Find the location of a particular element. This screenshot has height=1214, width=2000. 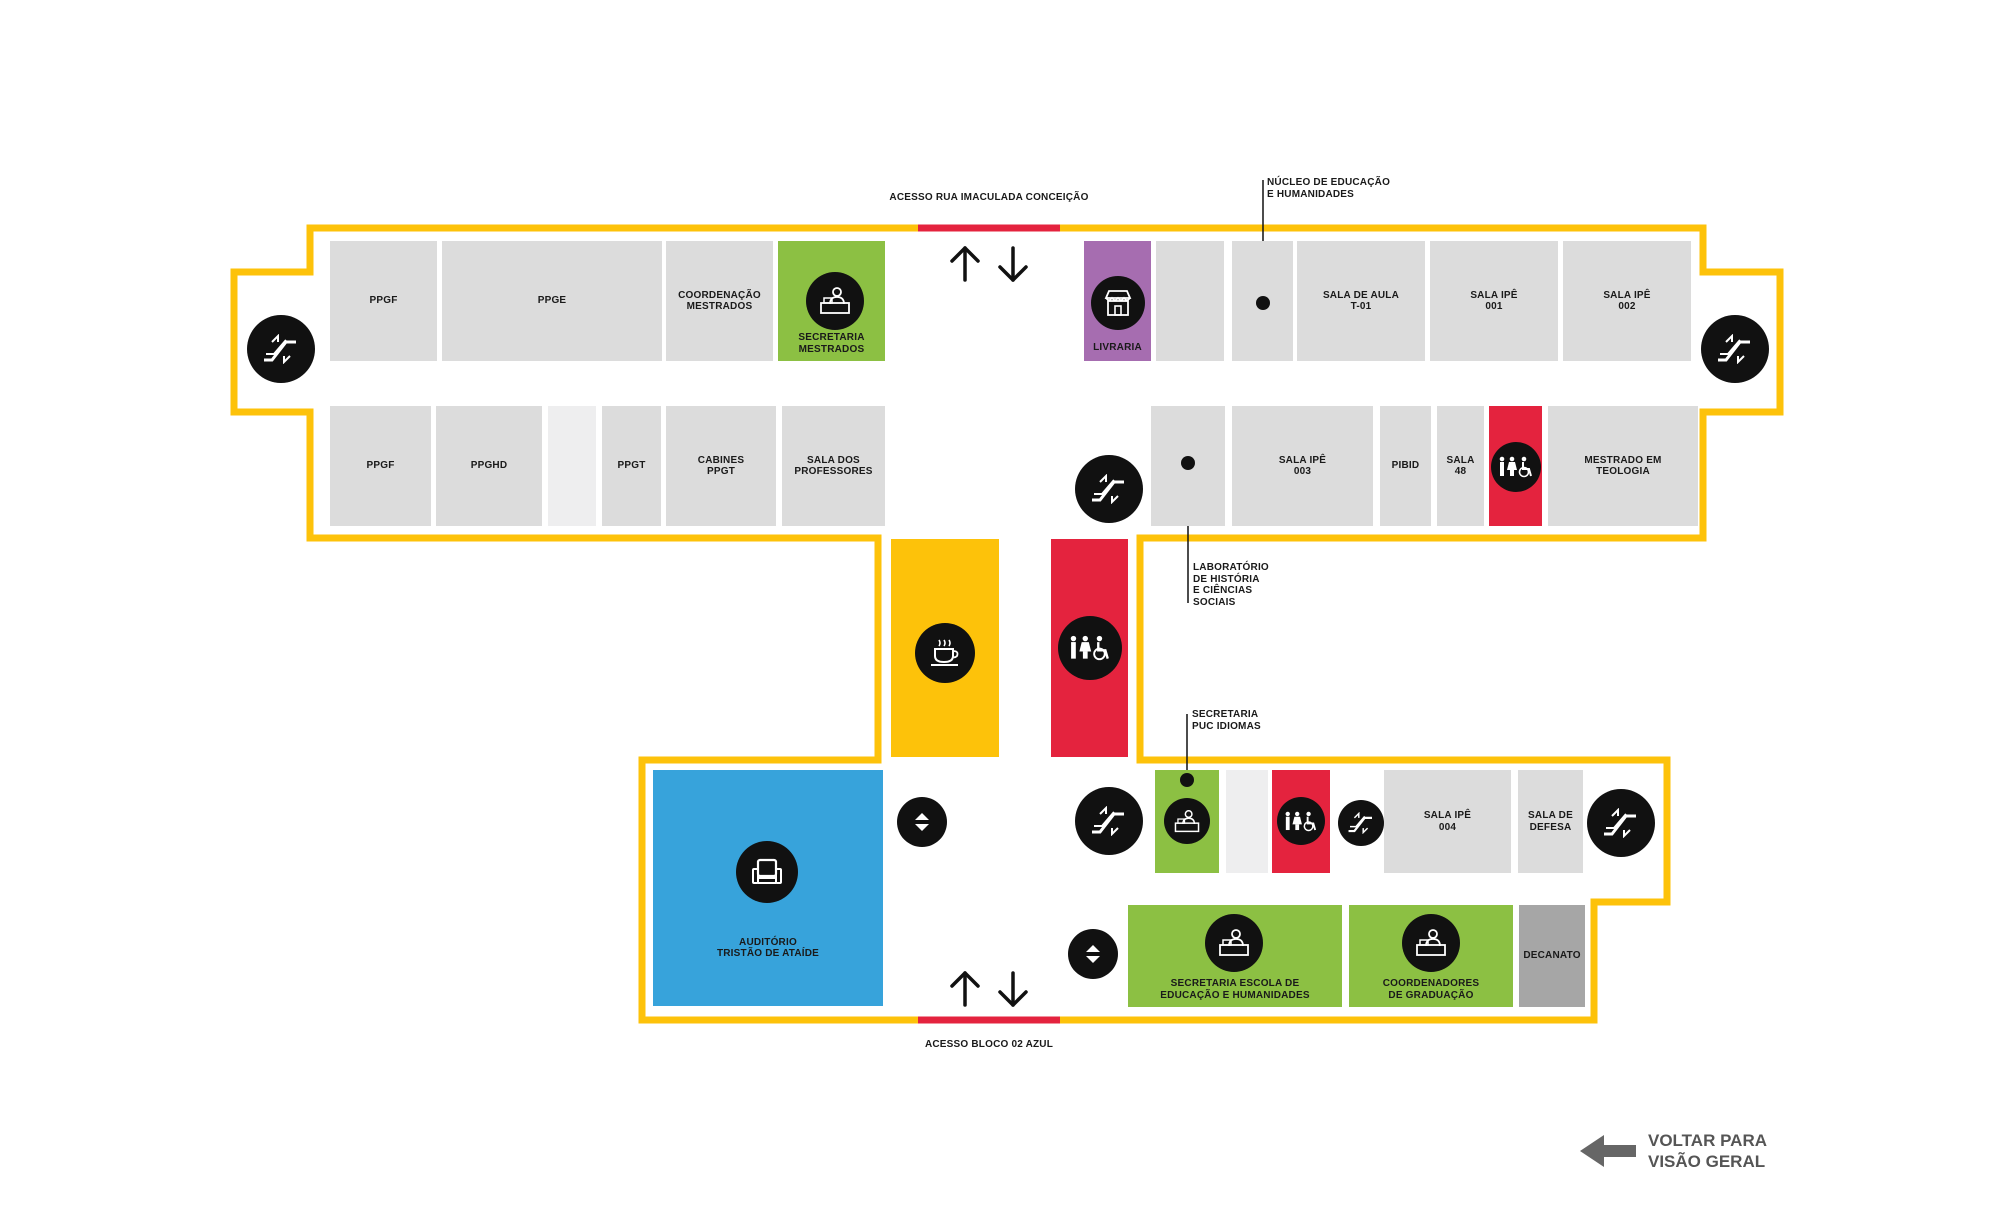

store-icon is located at coordinates (1118, 303).